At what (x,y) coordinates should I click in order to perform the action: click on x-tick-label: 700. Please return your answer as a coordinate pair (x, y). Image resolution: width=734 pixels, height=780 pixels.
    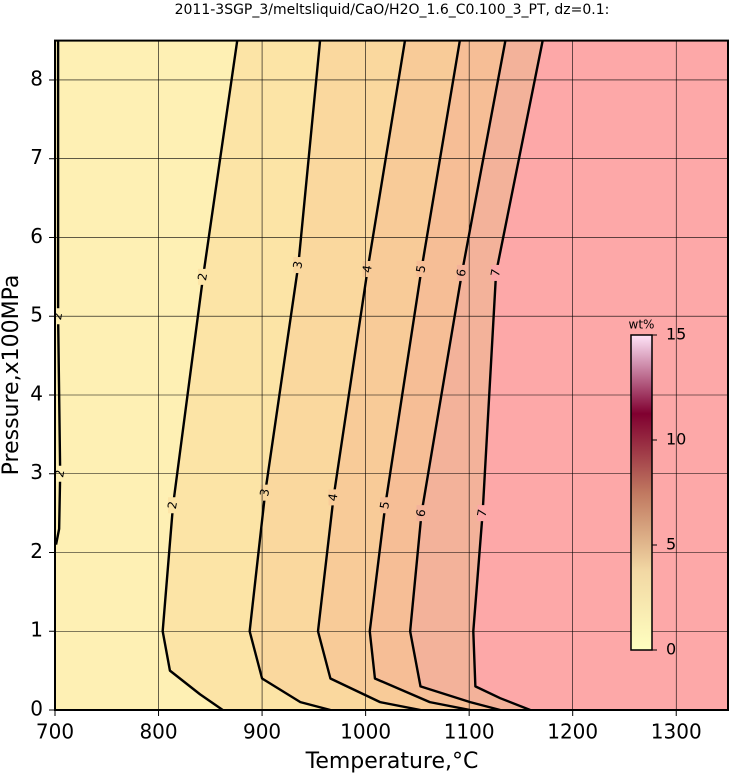
    Looking at the image, I should click on (55, 732).